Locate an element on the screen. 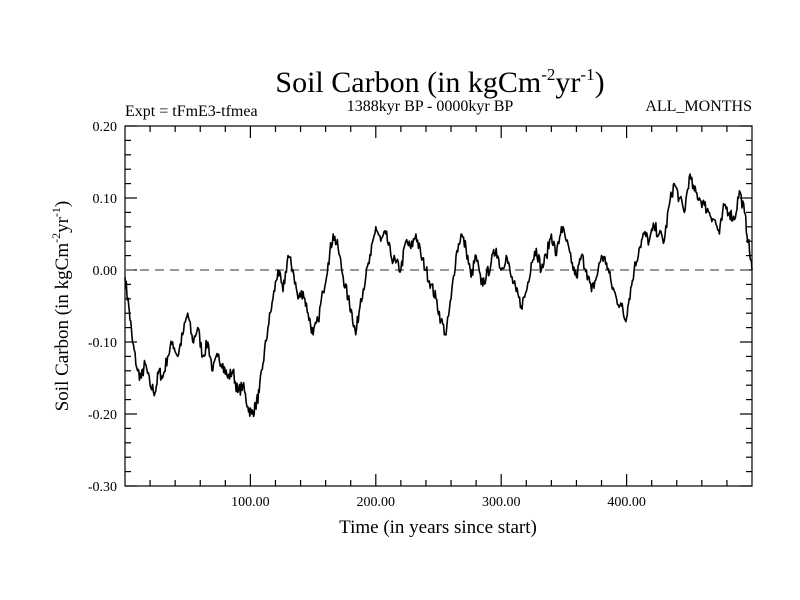 This screenshot has width=800, height=600. chart-title-mid: yr is located at coordinates (567, 82).